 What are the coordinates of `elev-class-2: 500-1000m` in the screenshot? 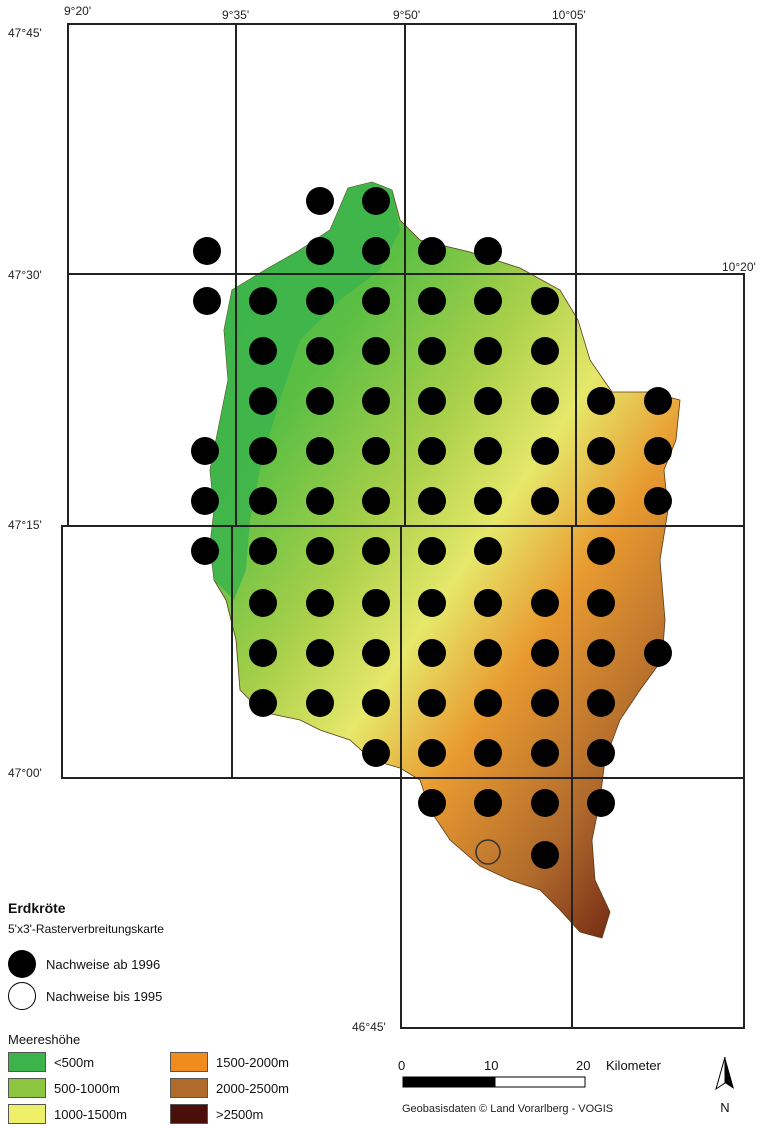 It's located at (64, 1088).